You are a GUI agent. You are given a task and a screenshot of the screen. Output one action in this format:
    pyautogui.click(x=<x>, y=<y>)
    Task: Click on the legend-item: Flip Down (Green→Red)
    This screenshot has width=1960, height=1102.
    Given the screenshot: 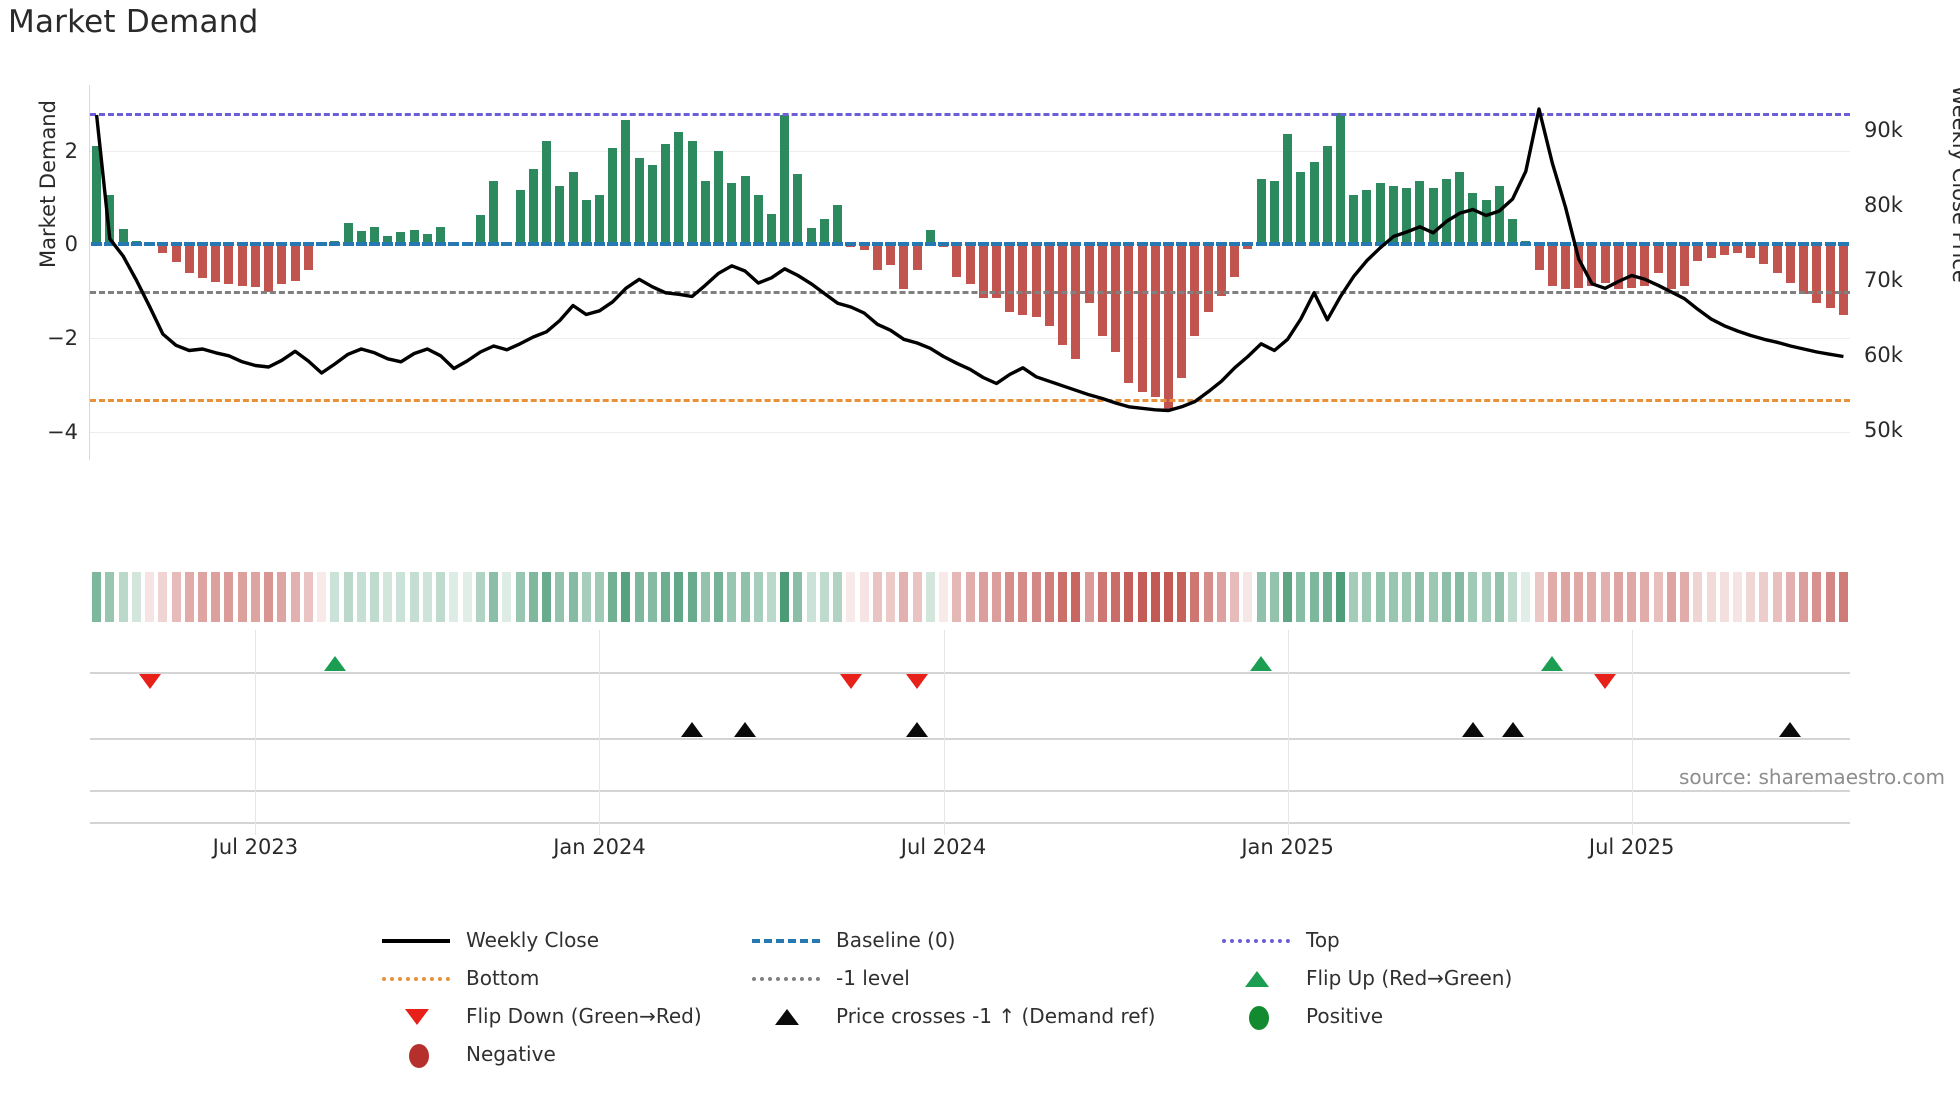 What is the action you would take?
    pyautogui.click(x=565, y=1016)
    